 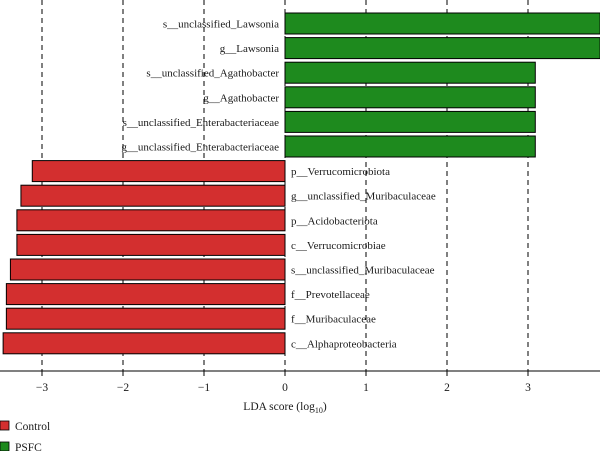 What do you see at coordinates (212, 74) in the screenshot?
I see `bar-label: s__unclassified_Agathobacter` at bounding box center [212, 74].